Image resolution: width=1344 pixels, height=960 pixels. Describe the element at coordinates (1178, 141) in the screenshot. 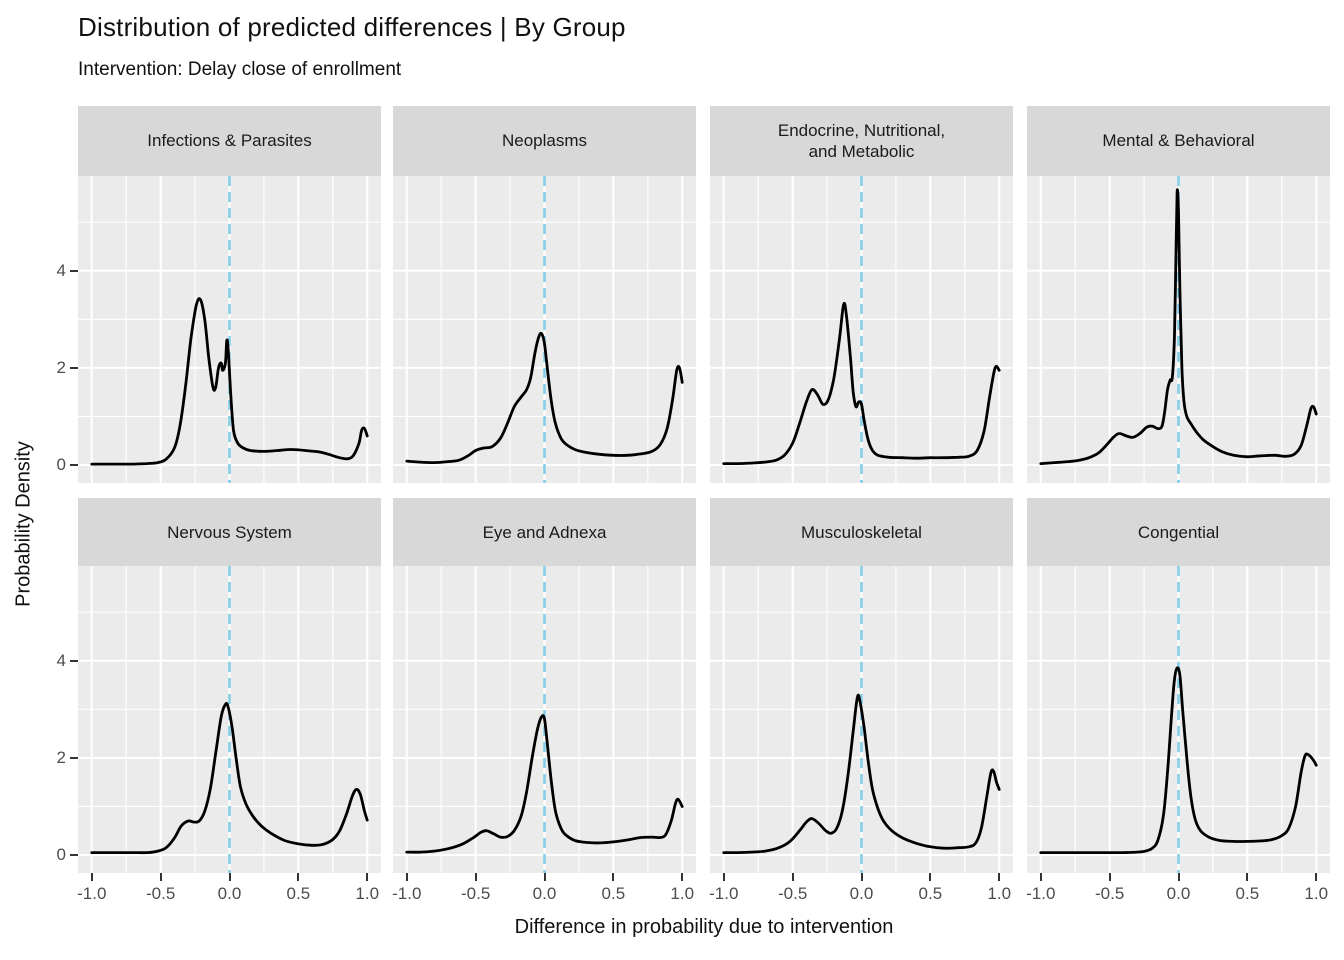

I see `facet-strip: Mental & Behavioral` at that location.